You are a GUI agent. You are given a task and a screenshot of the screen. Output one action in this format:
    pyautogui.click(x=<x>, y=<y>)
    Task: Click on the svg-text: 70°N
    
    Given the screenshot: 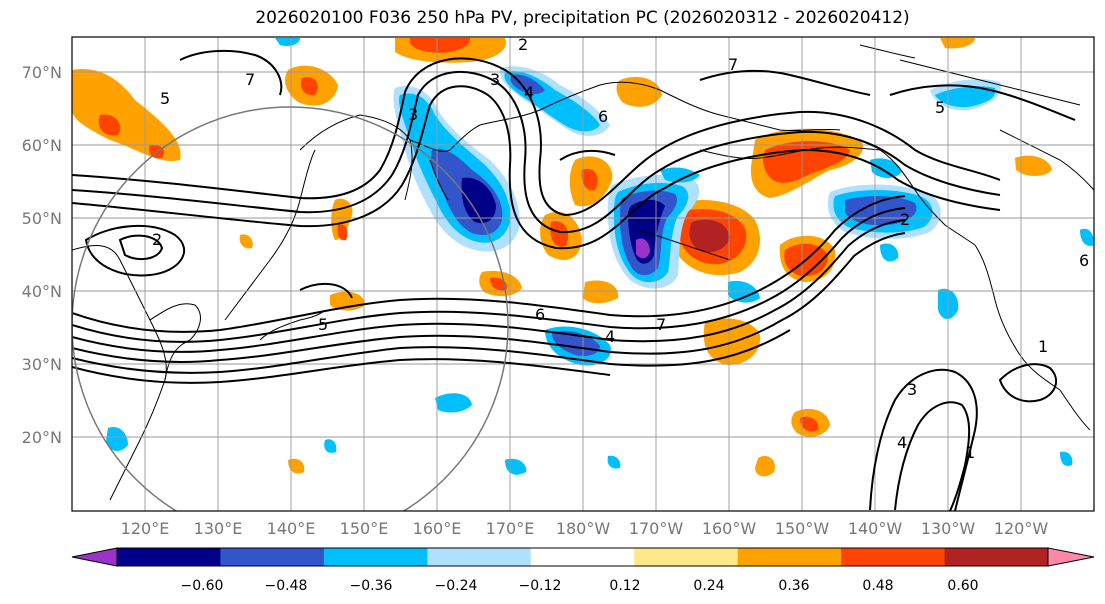 What is the action you would take?
    pyautogui.click(x=42, y=72)
    